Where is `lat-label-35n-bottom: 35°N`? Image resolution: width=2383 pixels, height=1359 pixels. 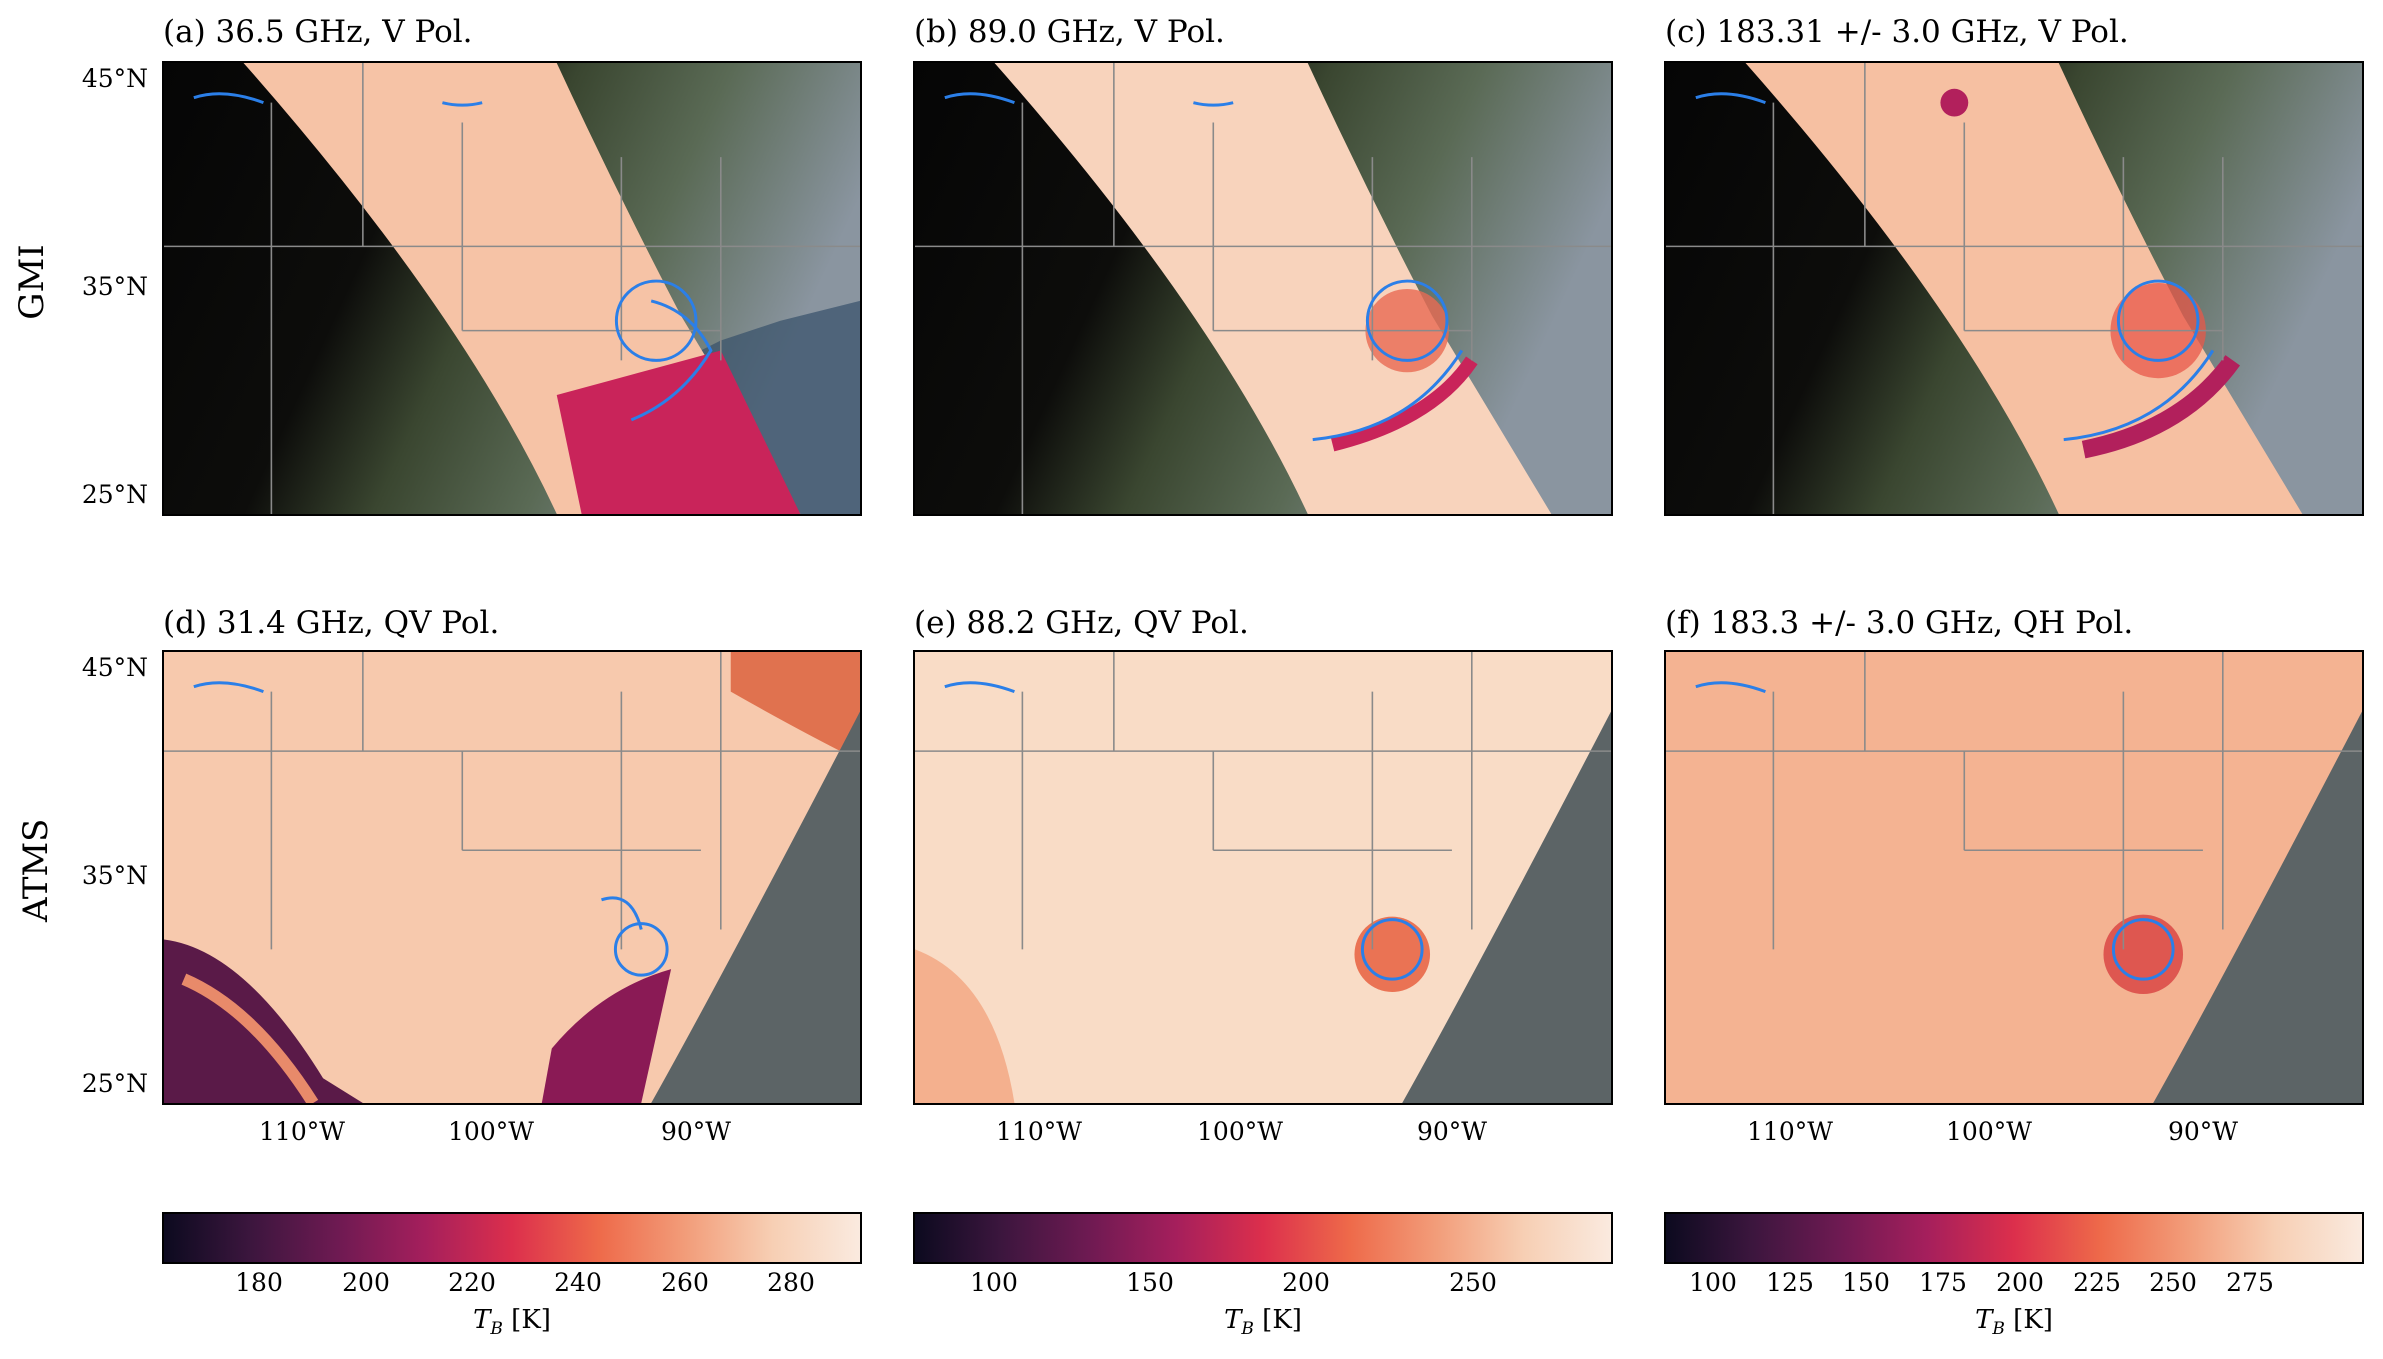
lat-label-35n-bottom: 35°N is located at coordinates (114, 875).